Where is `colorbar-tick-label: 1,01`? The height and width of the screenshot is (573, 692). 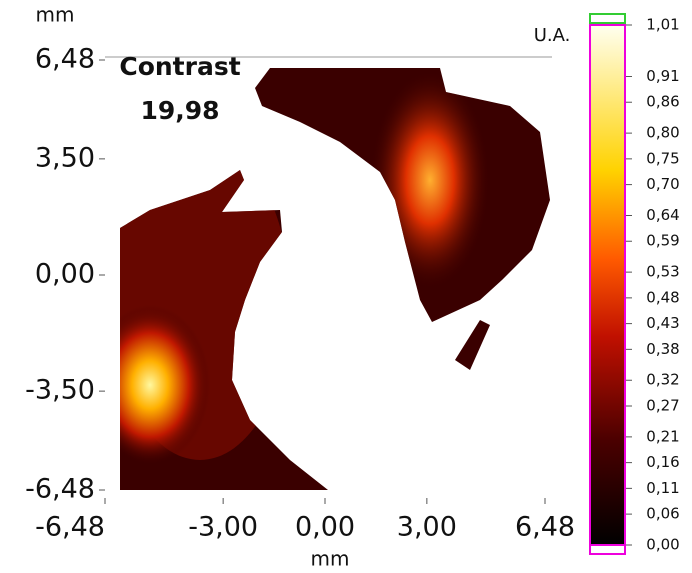
colorbar-tick-label: 1,01 is located at coordinates (662, 25).